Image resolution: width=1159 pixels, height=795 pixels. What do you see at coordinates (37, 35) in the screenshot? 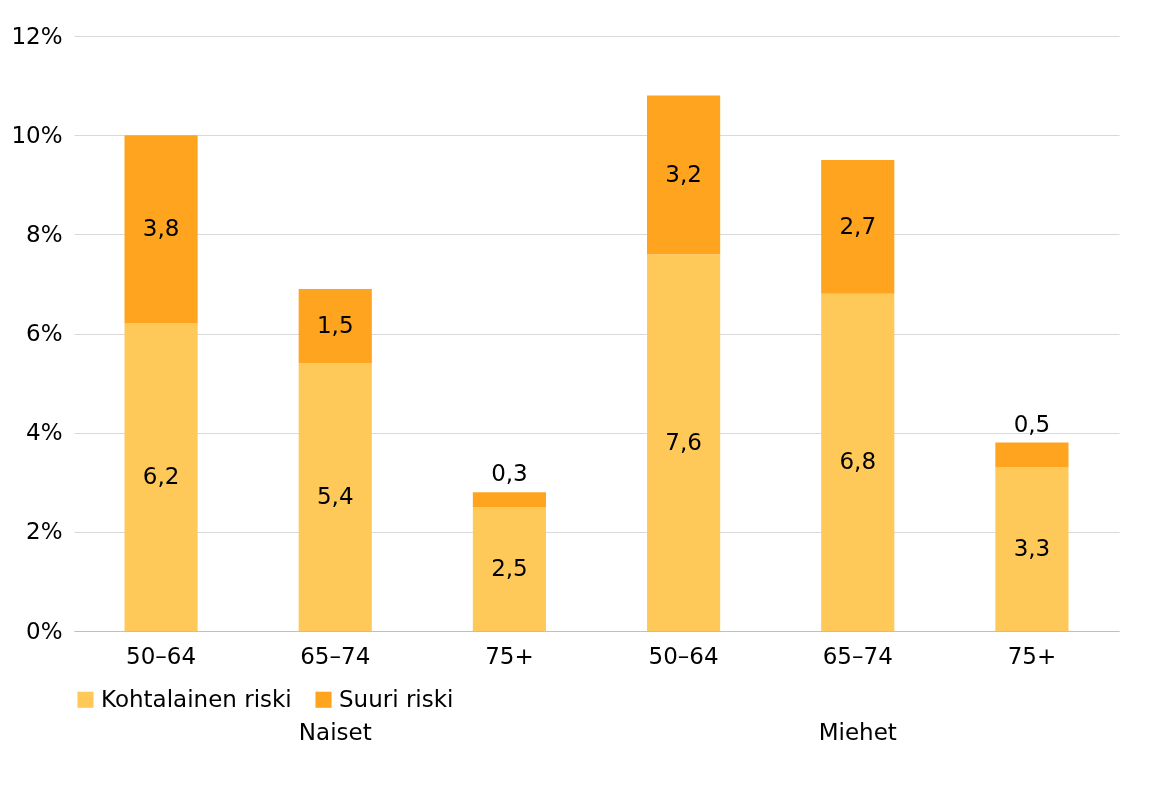
I see `y-tick-label: 12%` at bounding box center [37, 35].